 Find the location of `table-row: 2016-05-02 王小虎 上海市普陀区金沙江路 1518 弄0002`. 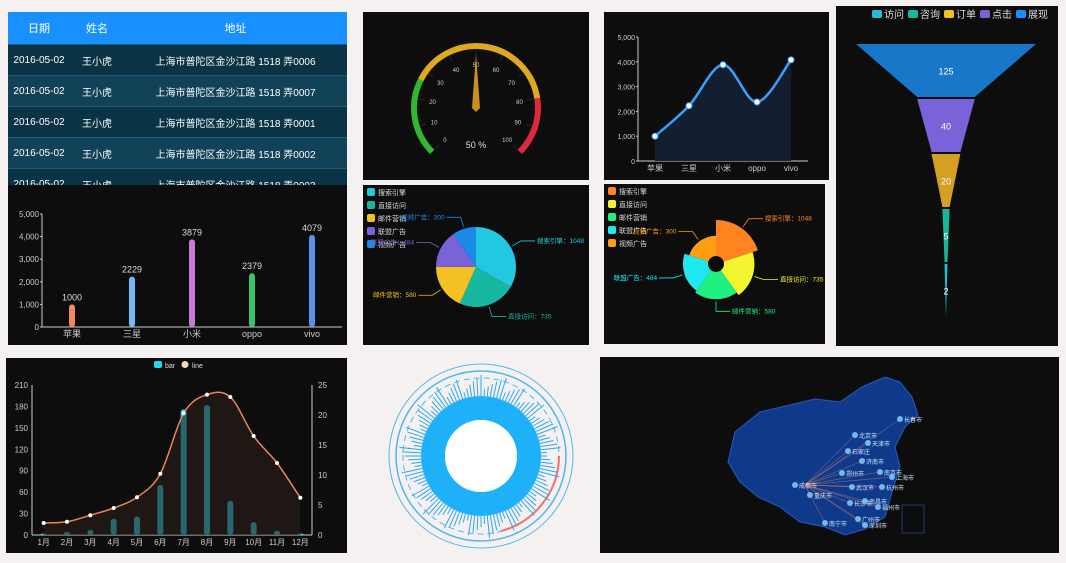

table-row: 2016-05-02 王小虎 上海市普陀区金沙江路 1518 弄0002 is located at coordinates (177, 153).